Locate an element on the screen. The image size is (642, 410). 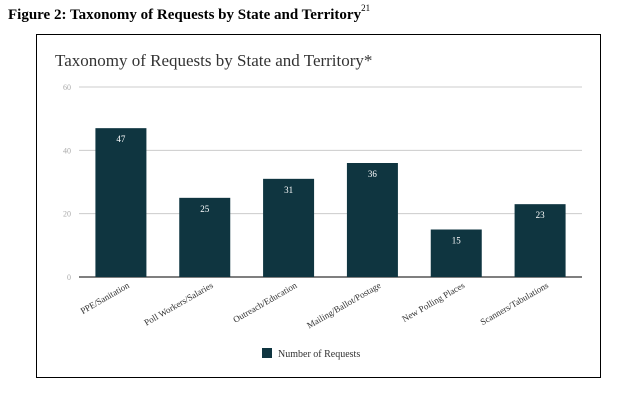
bar-value-label: 47 is located at coordinates (121, 139).